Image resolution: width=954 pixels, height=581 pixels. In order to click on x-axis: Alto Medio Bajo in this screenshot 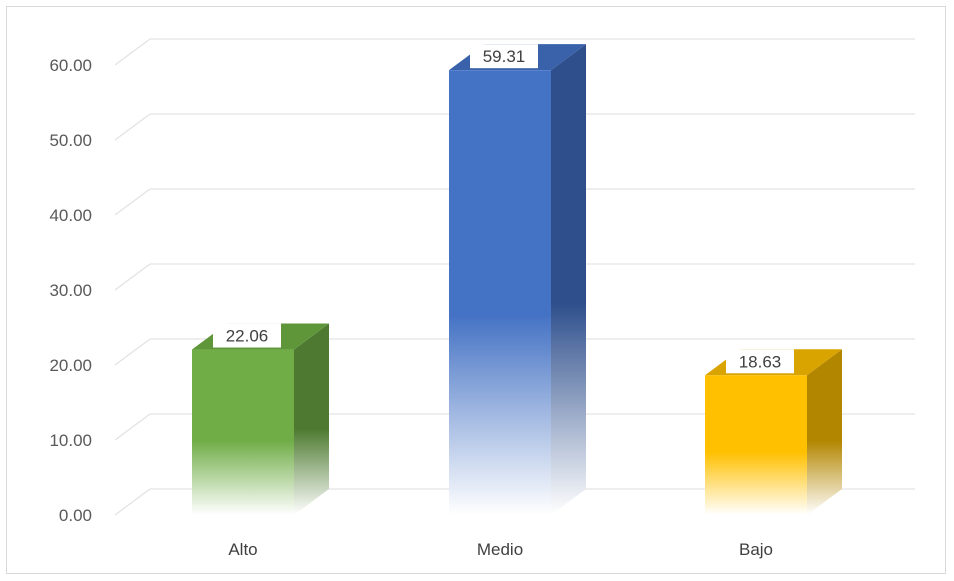, I will do `click(500, 549)`.